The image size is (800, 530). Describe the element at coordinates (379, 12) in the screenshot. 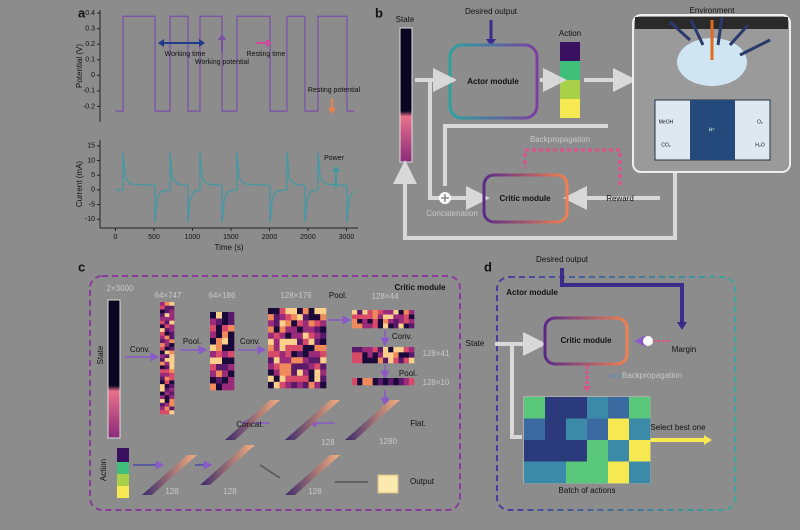

I see `panel-label: b` at that location.